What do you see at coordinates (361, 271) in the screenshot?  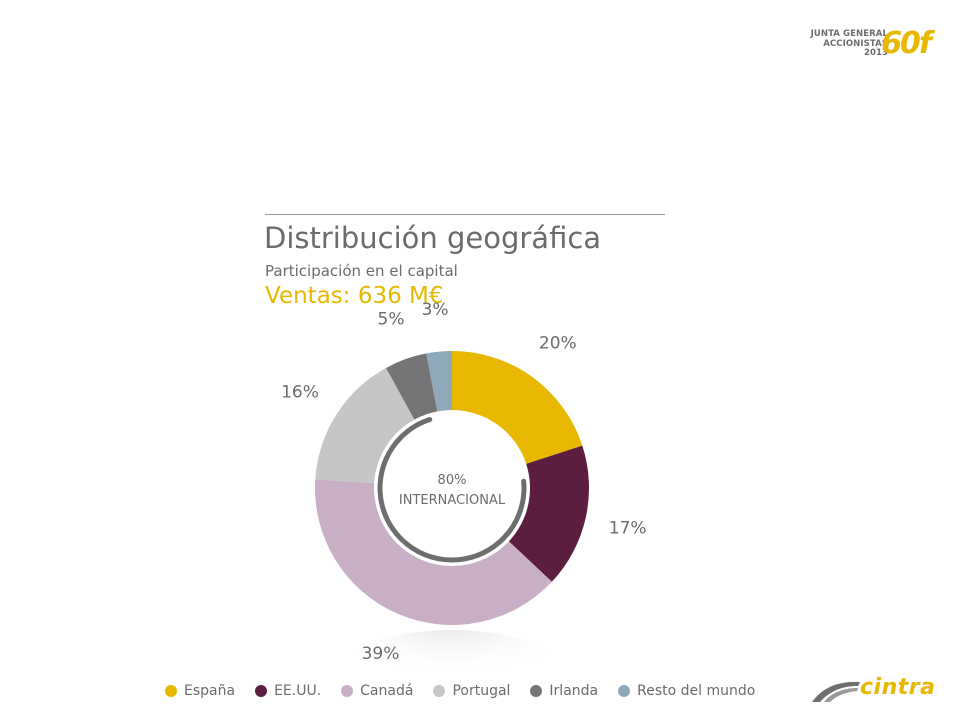 I see `page-subtitle: Participación en el capital` at bounding box center [361, 271].